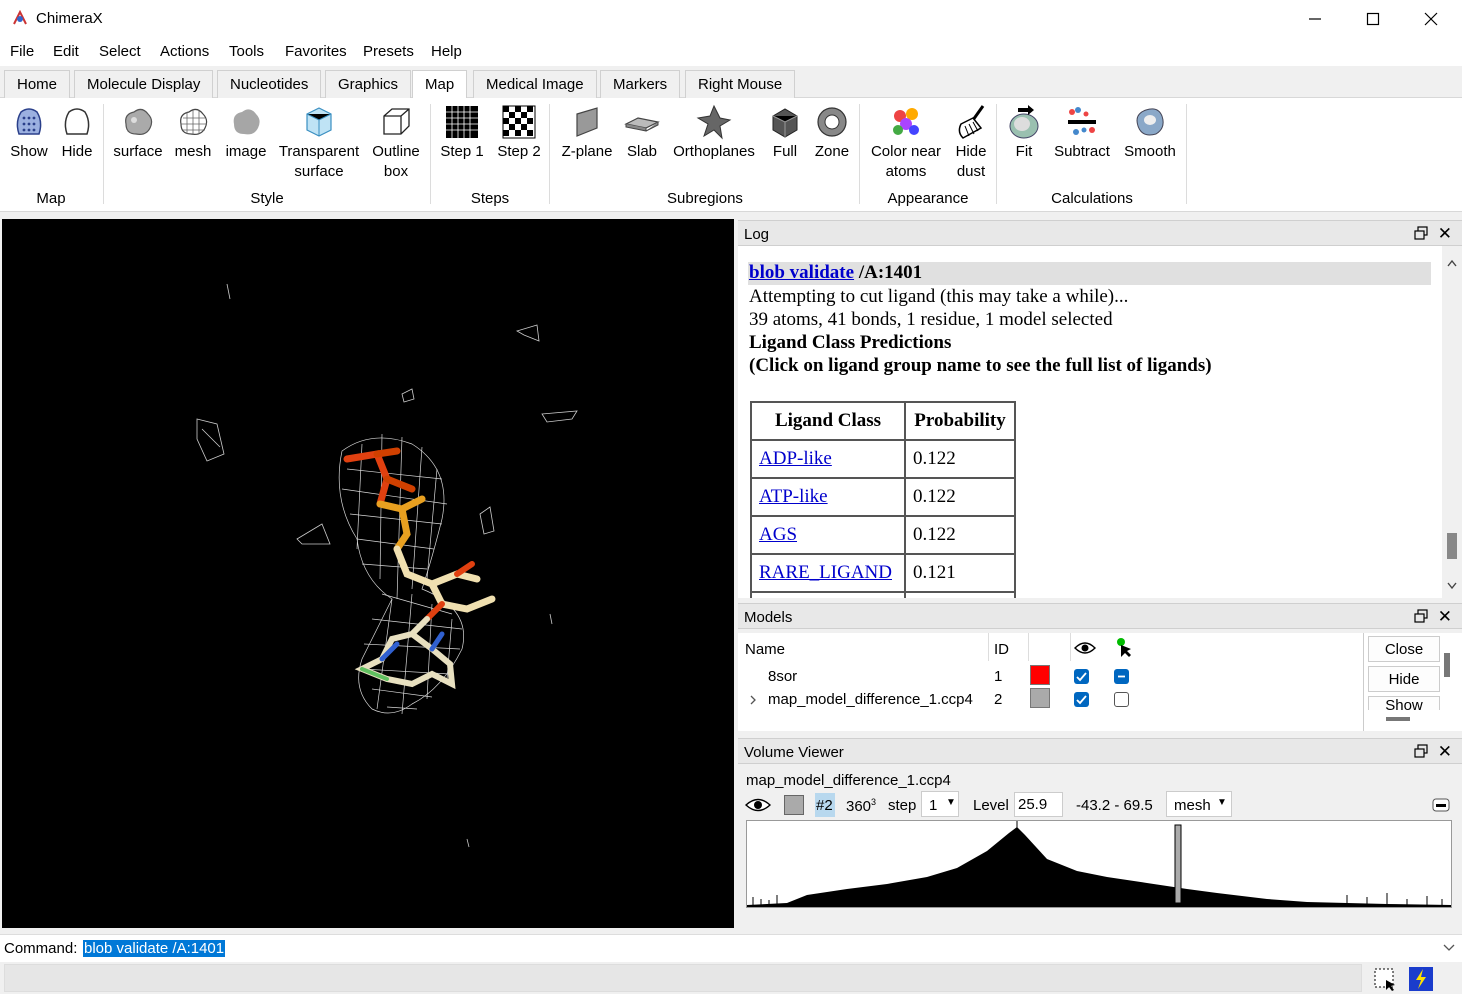 The height and width of the screenshot is (994, 1462). What do you see at coordinates (759, 948) in the screenshot?
I see `command-input: blob validate /A:1401` at bounding box center [759, 948].